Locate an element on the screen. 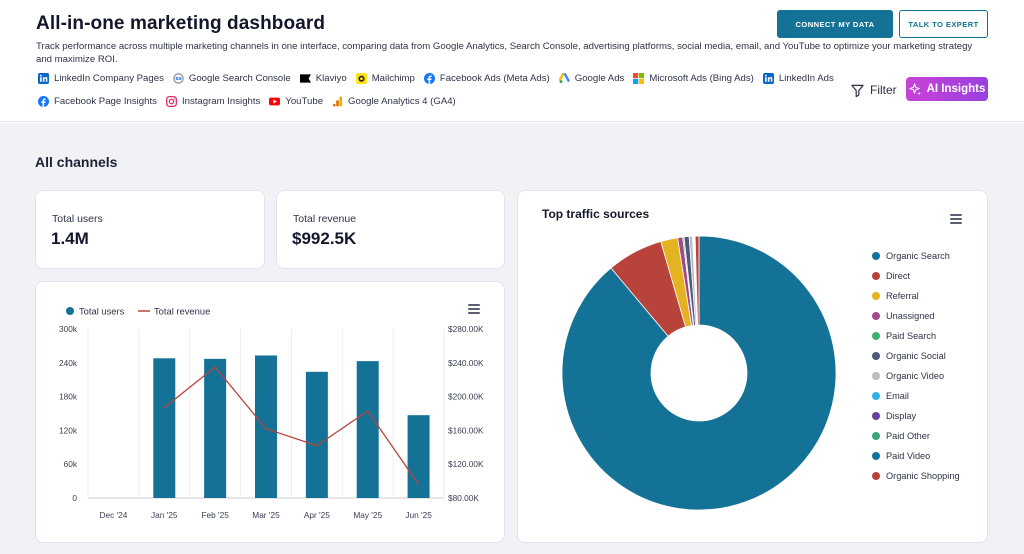  y-left-tick-label: 60k is located at coordinates (71, 464).